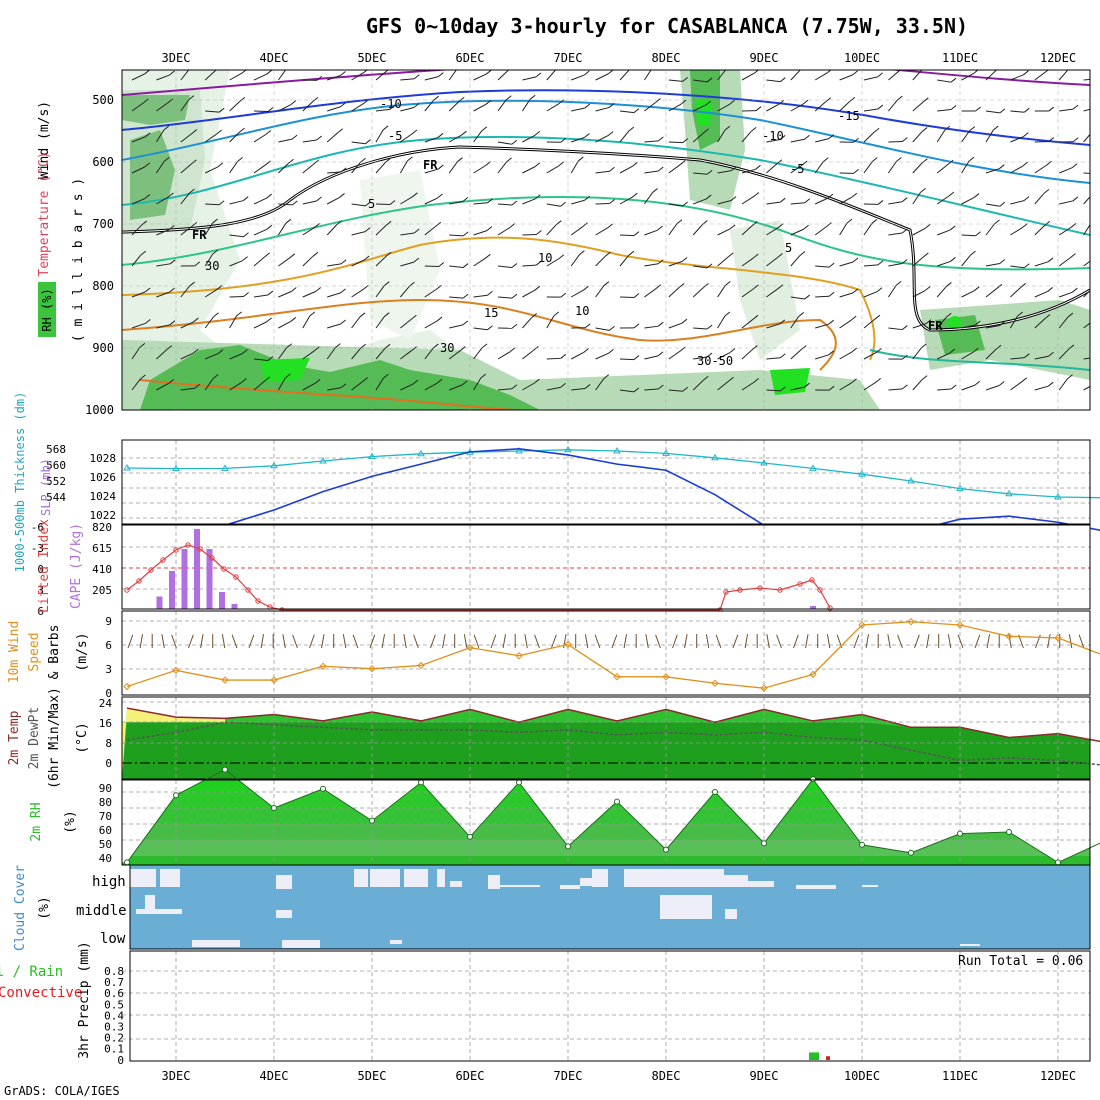 The image size is (1100, 1100). Describe the element at coordinates (666, 452) in the screenshot. I see `thickness-point` at that location.